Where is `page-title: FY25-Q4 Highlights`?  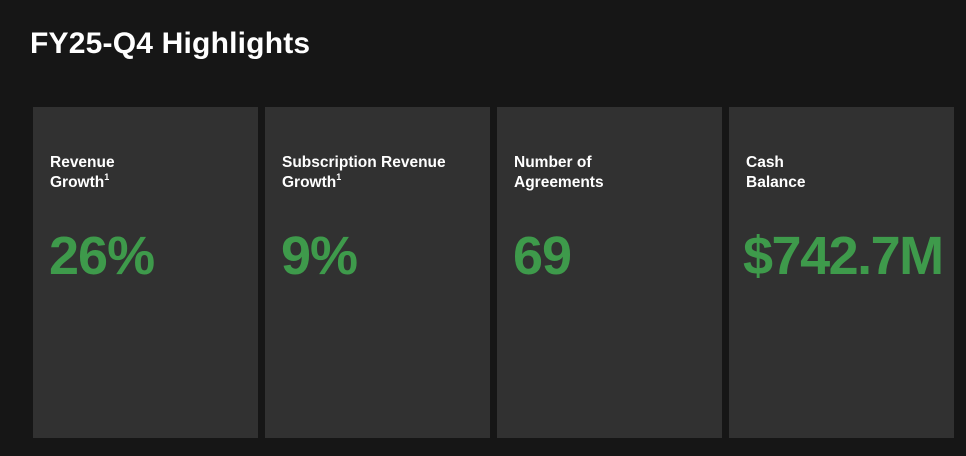
page-title: FY25-Q4 Highlights is located at coordinates (170, 43).